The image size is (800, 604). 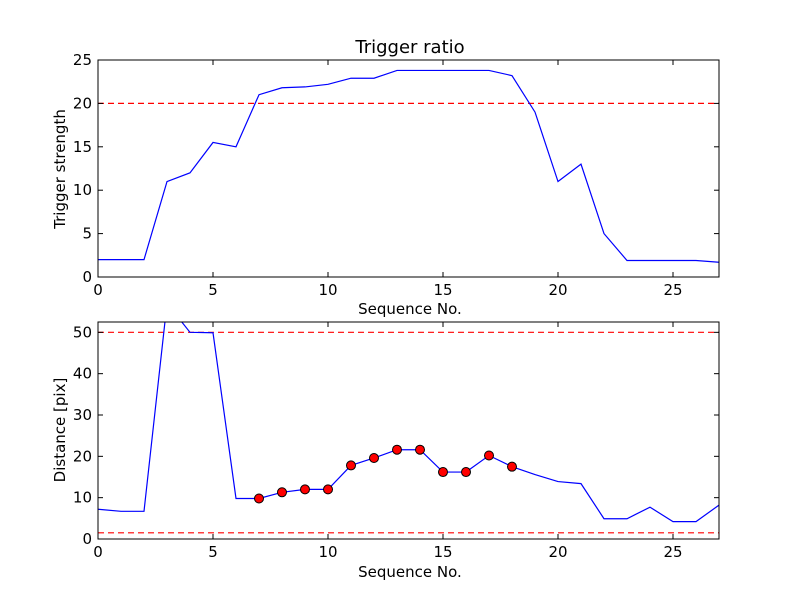 What do you see at coordinates (672, 290) in the screenshot?
I see `top-chart-x-tick-label: 25` at bounding box center [672, 290].